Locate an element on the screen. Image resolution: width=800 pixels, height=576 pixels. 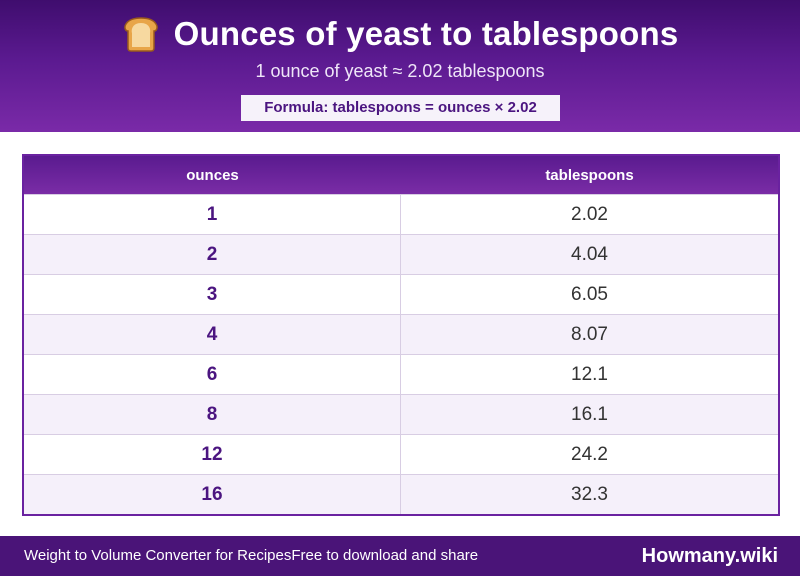
cell-tablespoons: 24.2 is located at coordinates (589, 454).